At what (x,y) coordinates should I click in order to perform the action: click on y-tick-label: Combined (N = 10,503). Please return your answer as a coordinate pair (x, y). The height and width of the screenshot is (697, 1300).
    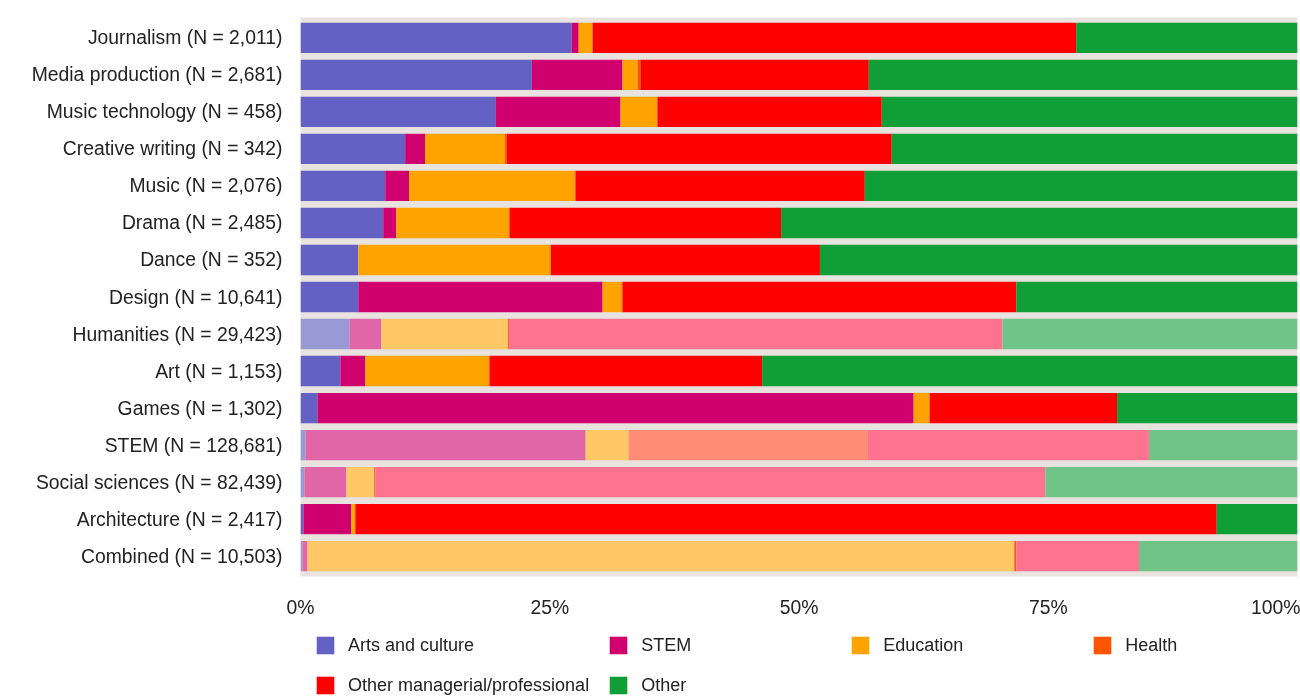
    Looking at the image, I should click on (182, 556).